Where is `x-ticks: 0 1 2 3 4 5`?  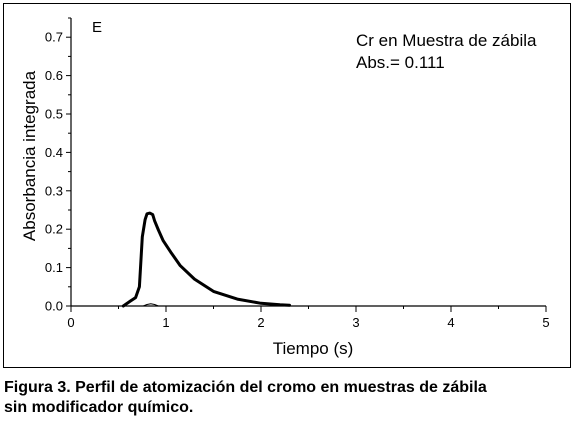
x-ticks: 0 1 2 3 4 5 is located at coordinates (308, 318).